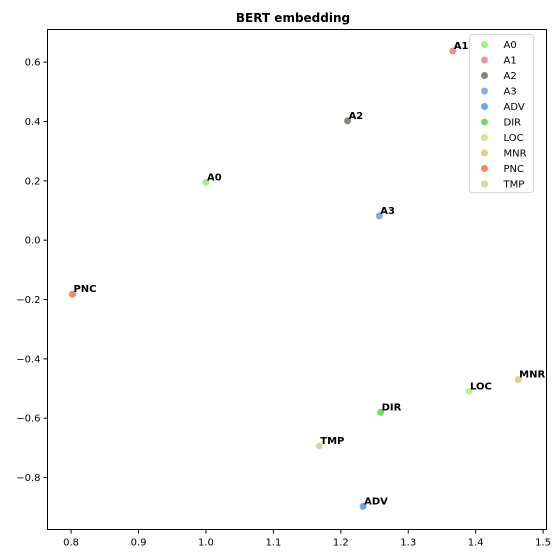  I want to click on legend-marker-a2, so click(484, 75).